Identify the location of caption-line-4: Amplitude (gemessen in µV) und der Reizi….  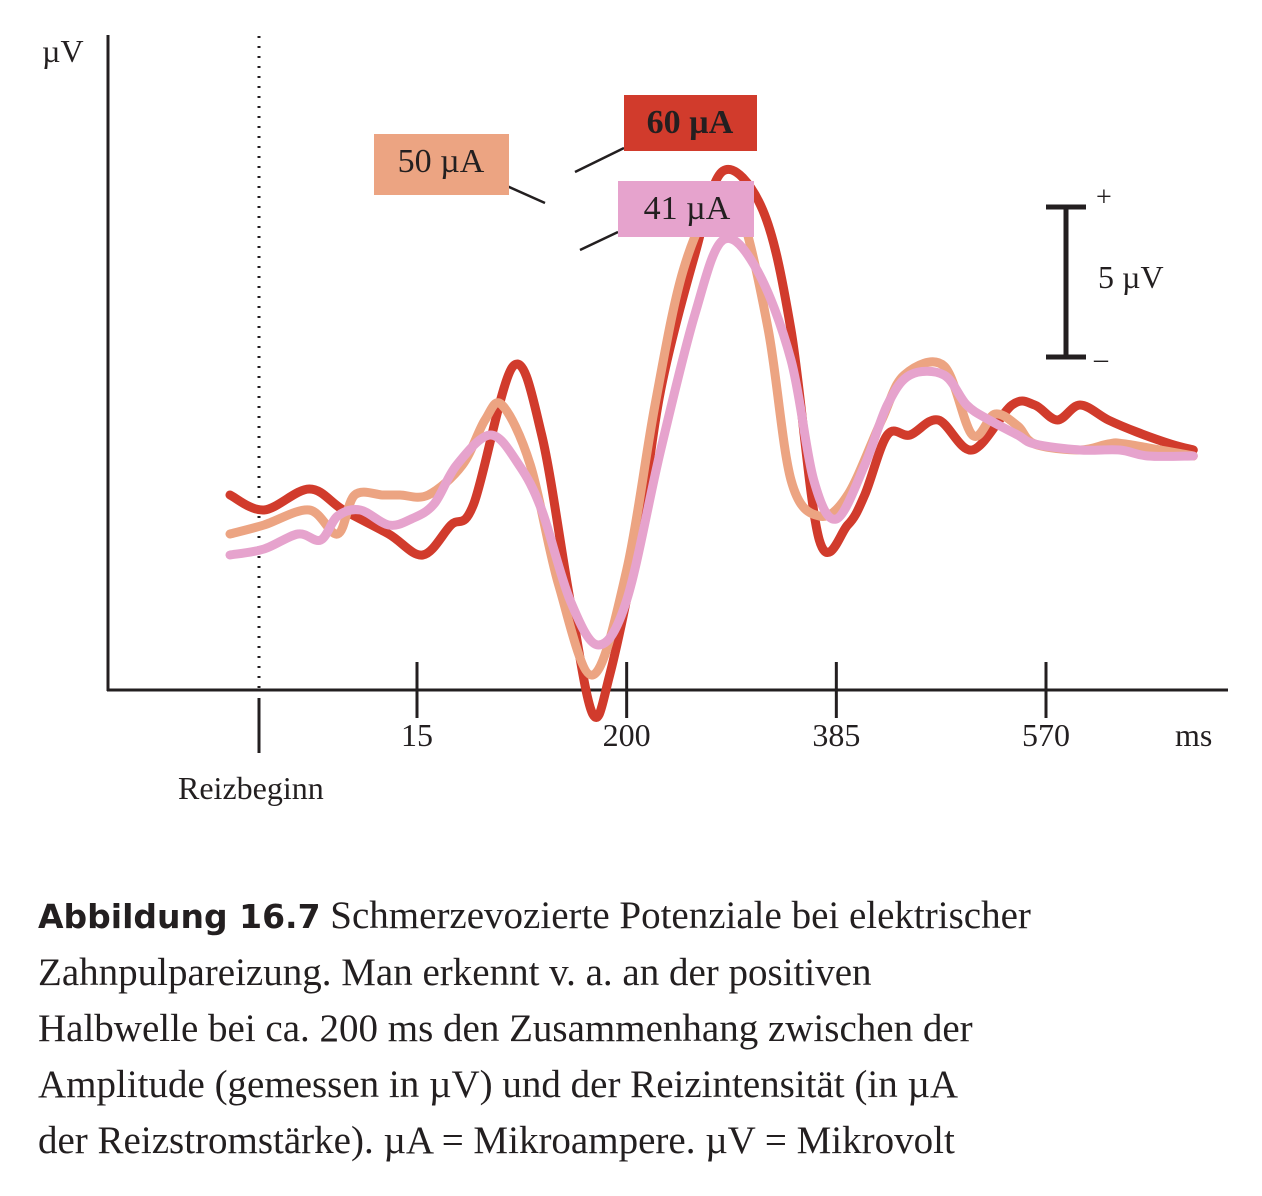
(498, 1084).